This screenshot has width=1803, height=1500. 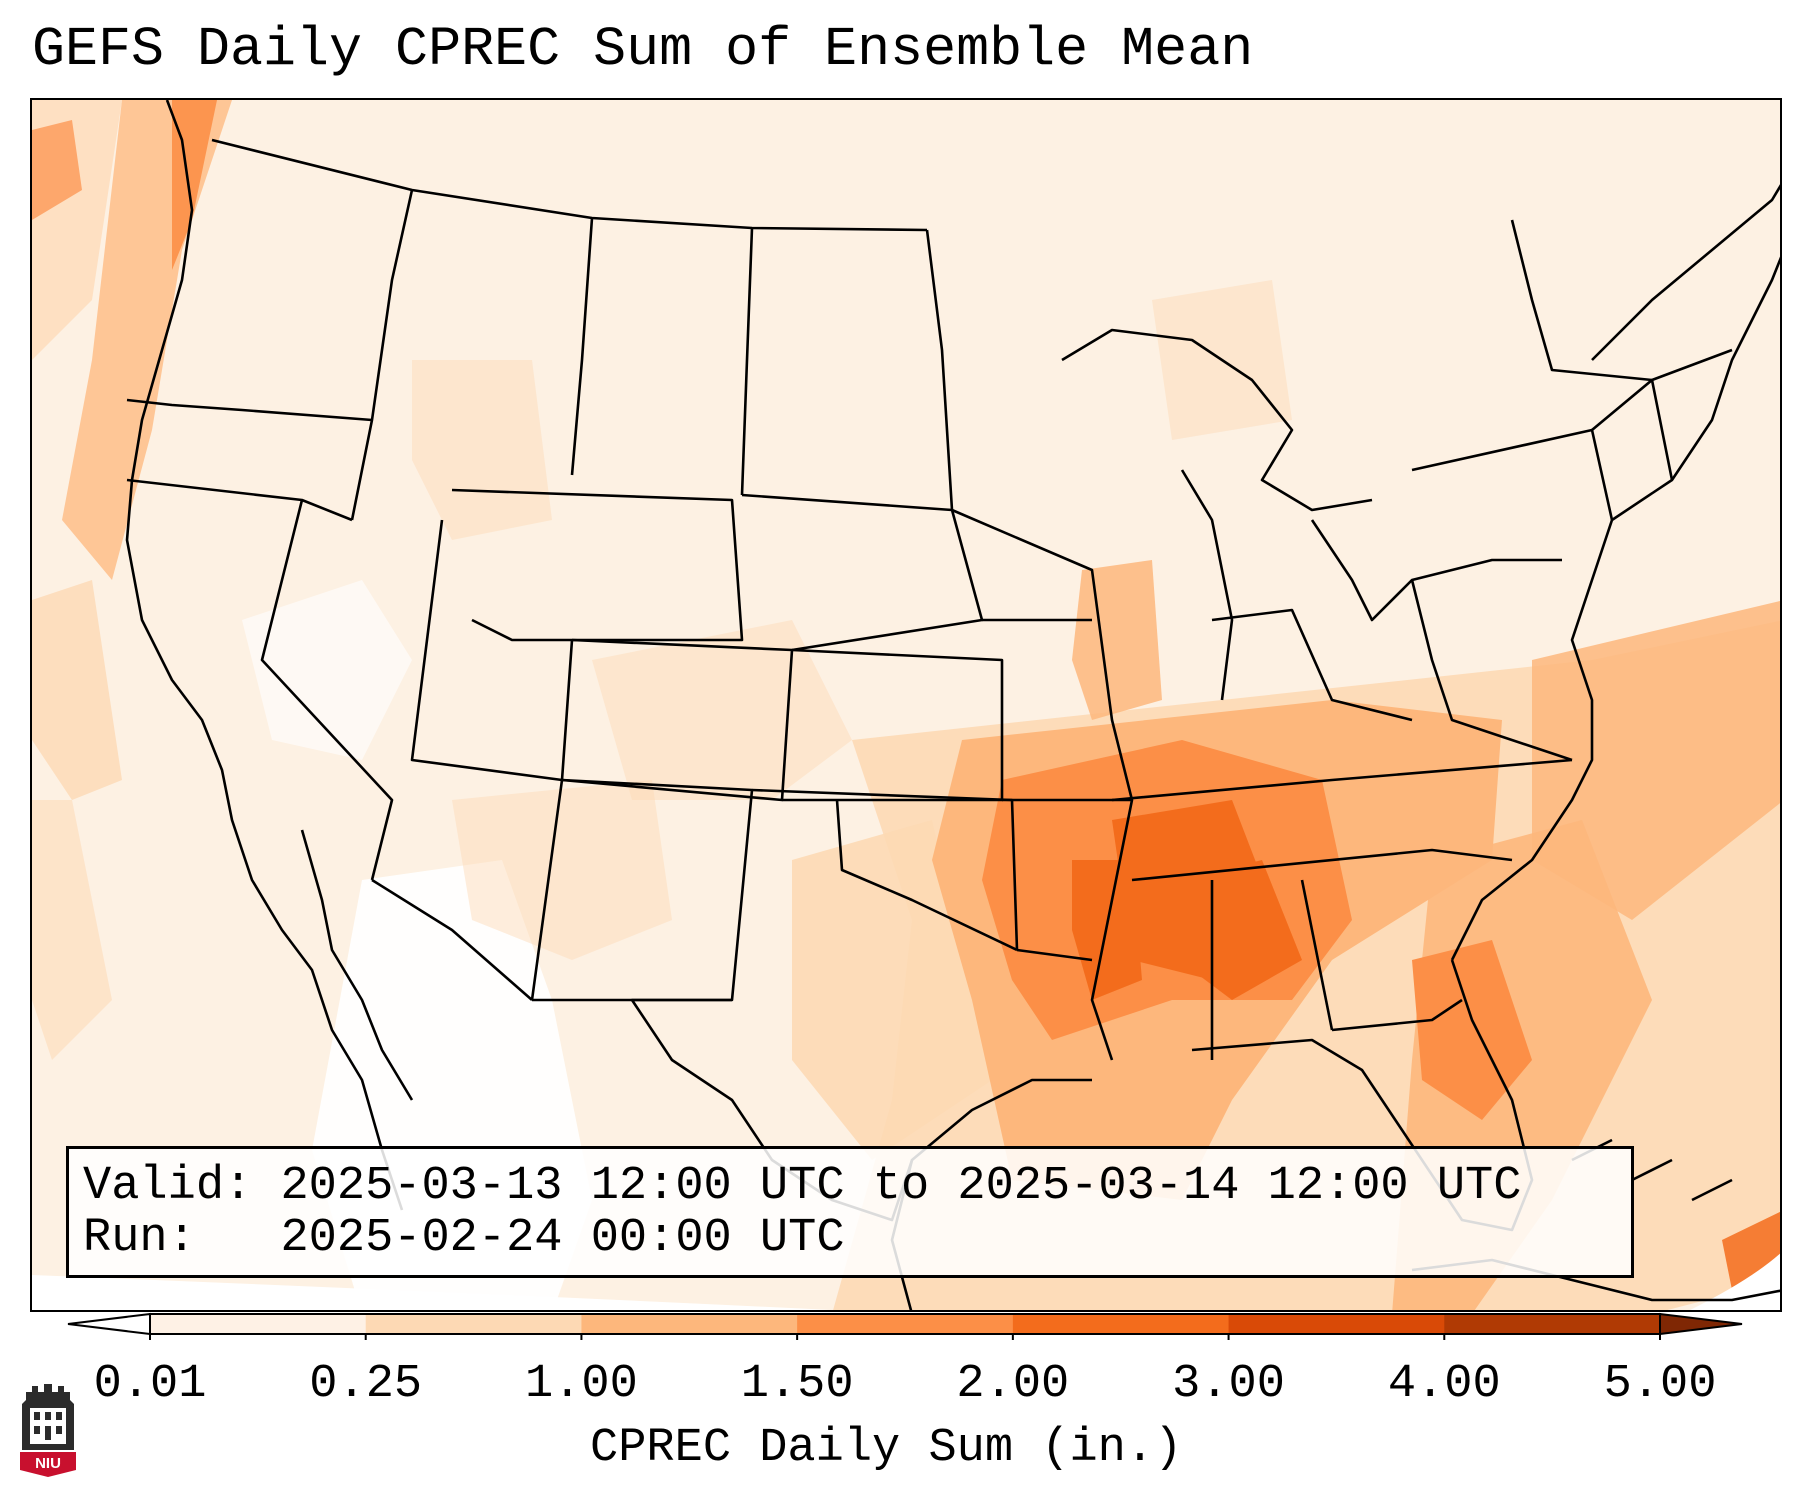 I want to click on colorbar, so click(x=905, y=1326).